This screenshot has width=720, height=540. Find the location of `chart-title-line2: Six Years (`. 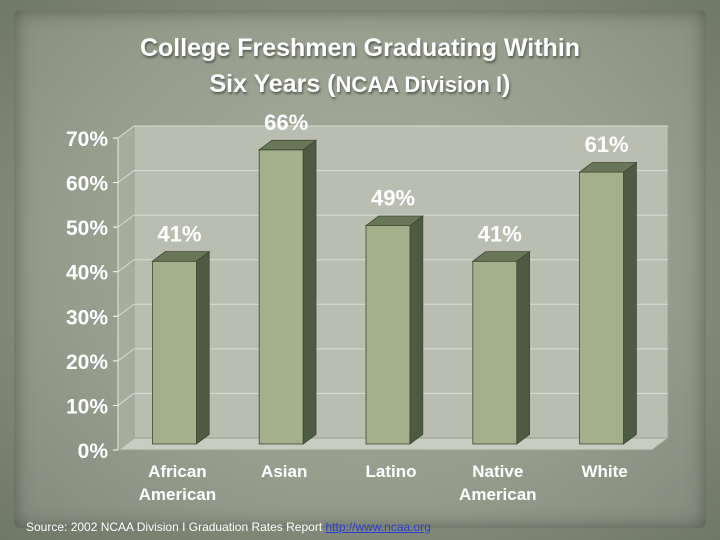

chart-title-line2: Six Years ( is located at coordinates (272, 84).